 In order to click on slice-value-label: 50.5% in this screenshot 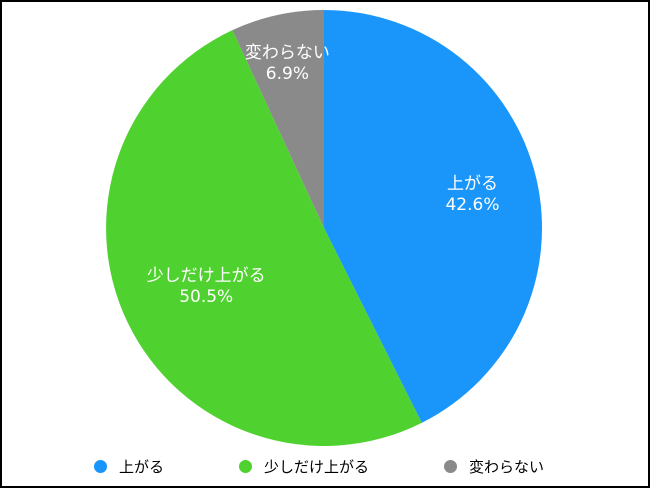, I will do `click(206, 297)`.